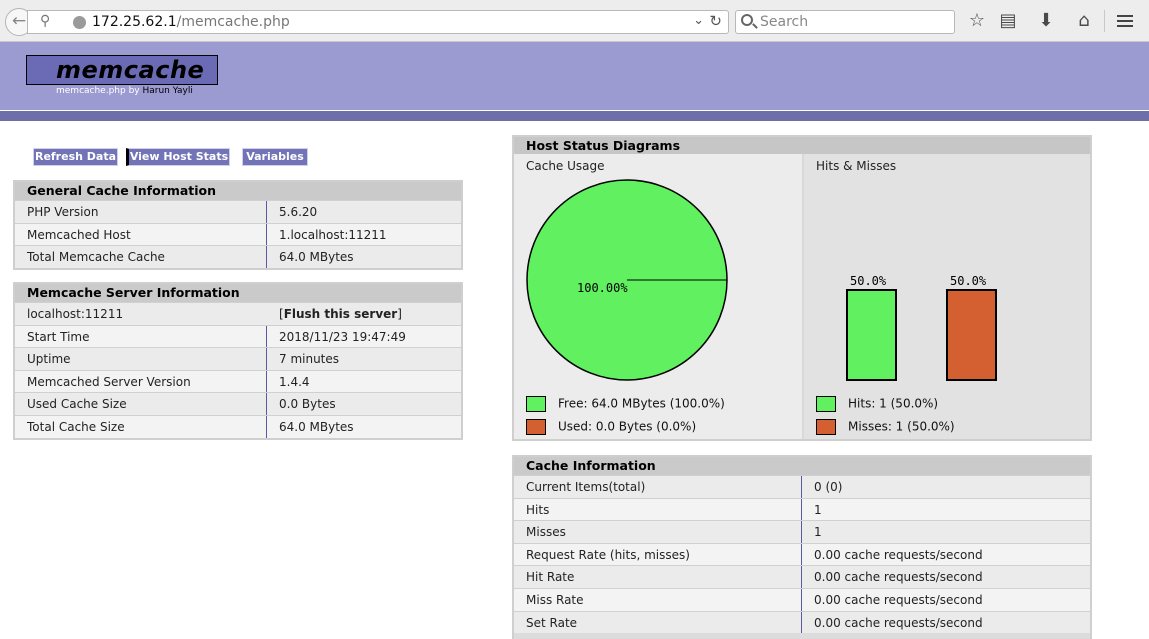  I want to click on refresh-data-button: Refresh Data, so click(75, 157).